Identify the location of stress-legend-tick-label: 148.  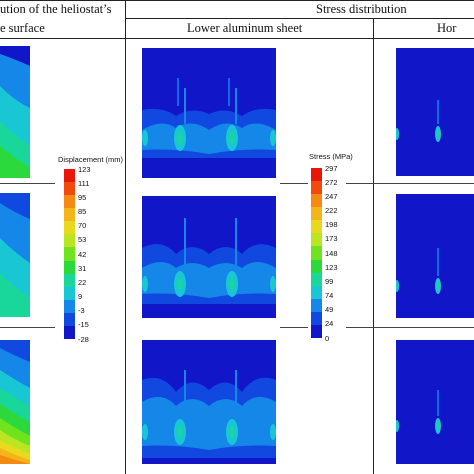
(331, 253).